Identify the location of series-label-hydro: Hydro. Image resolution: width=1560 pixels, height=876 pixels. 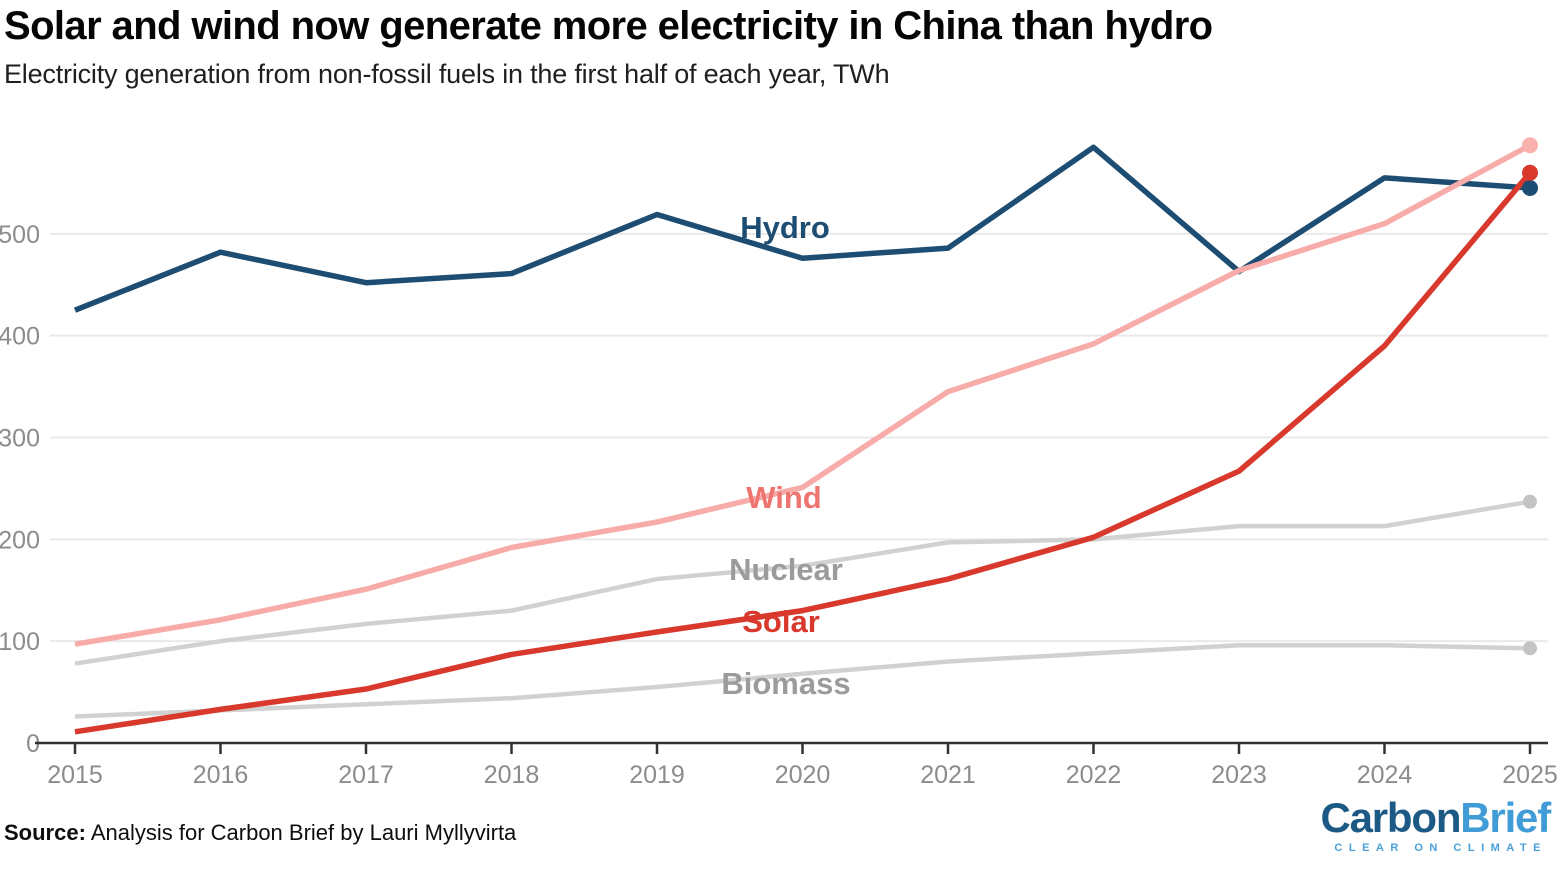
(785, 227).